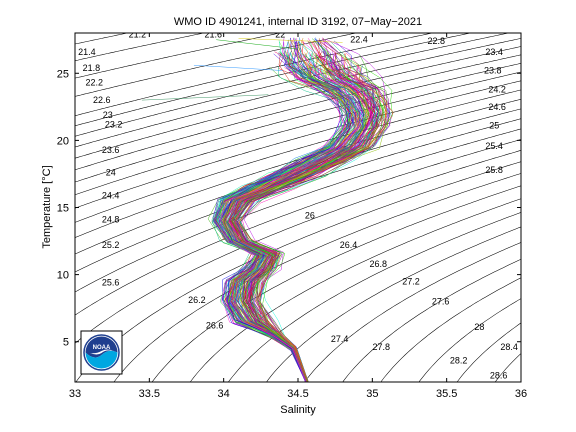 The image size is (576, 432). What do you see at coordinates (66, 343) in the screenshot?
I see `y-tick-label: 5` at bounding box center [66, 343].